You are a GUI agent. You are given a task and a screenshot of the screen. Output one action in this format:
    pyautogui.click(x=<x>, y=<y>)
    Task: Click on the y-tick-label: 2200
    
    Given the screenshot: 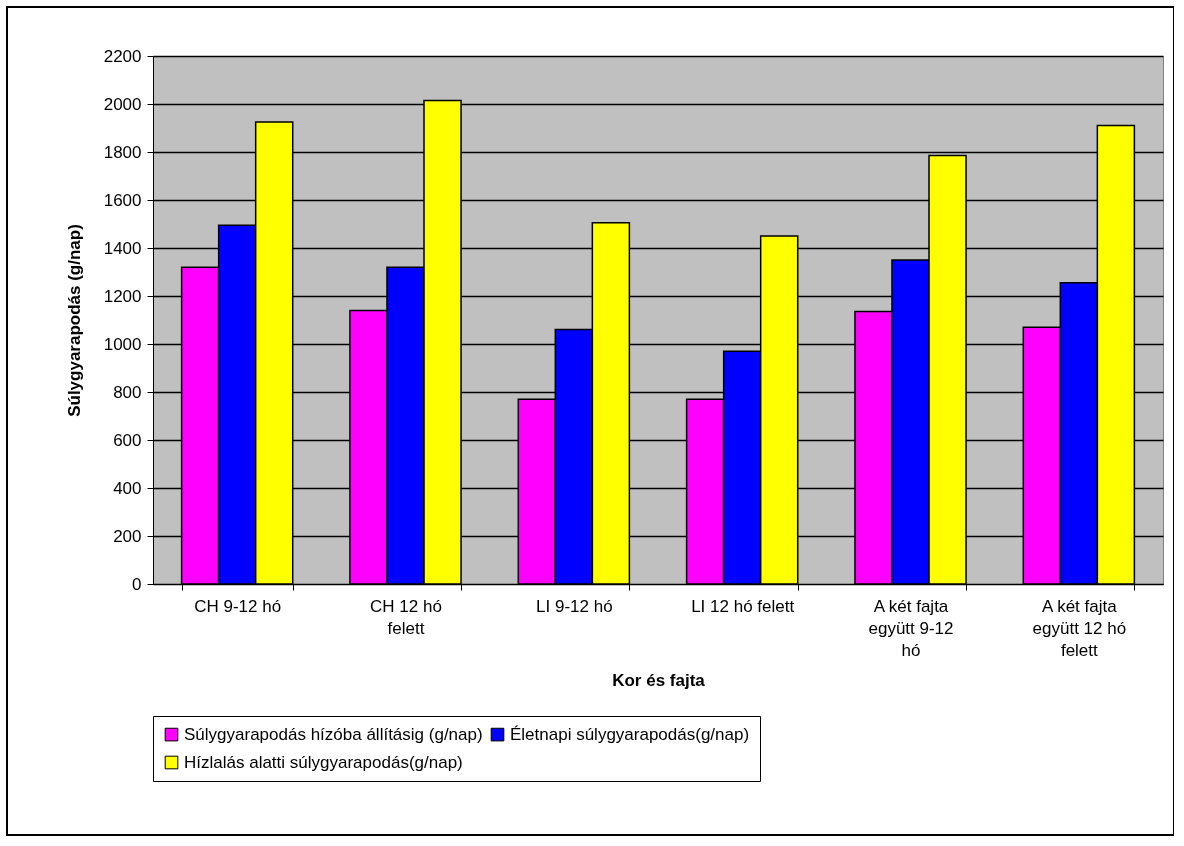 What is the action you would take?
    pyautogui.click(x=122, y=56)
    